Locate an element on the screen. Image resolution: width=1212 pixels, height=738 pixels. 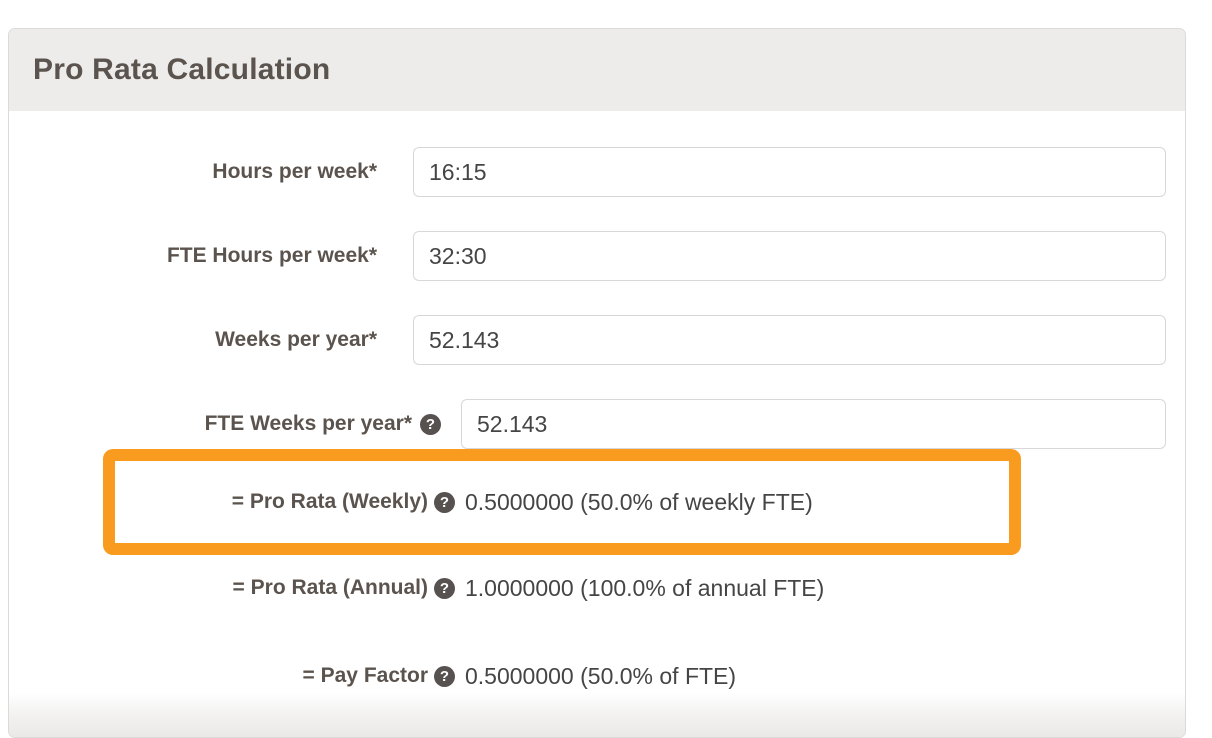
fte-weeks-per-year-label: FTE Weeks per year* is located at coordinates (308, 423).